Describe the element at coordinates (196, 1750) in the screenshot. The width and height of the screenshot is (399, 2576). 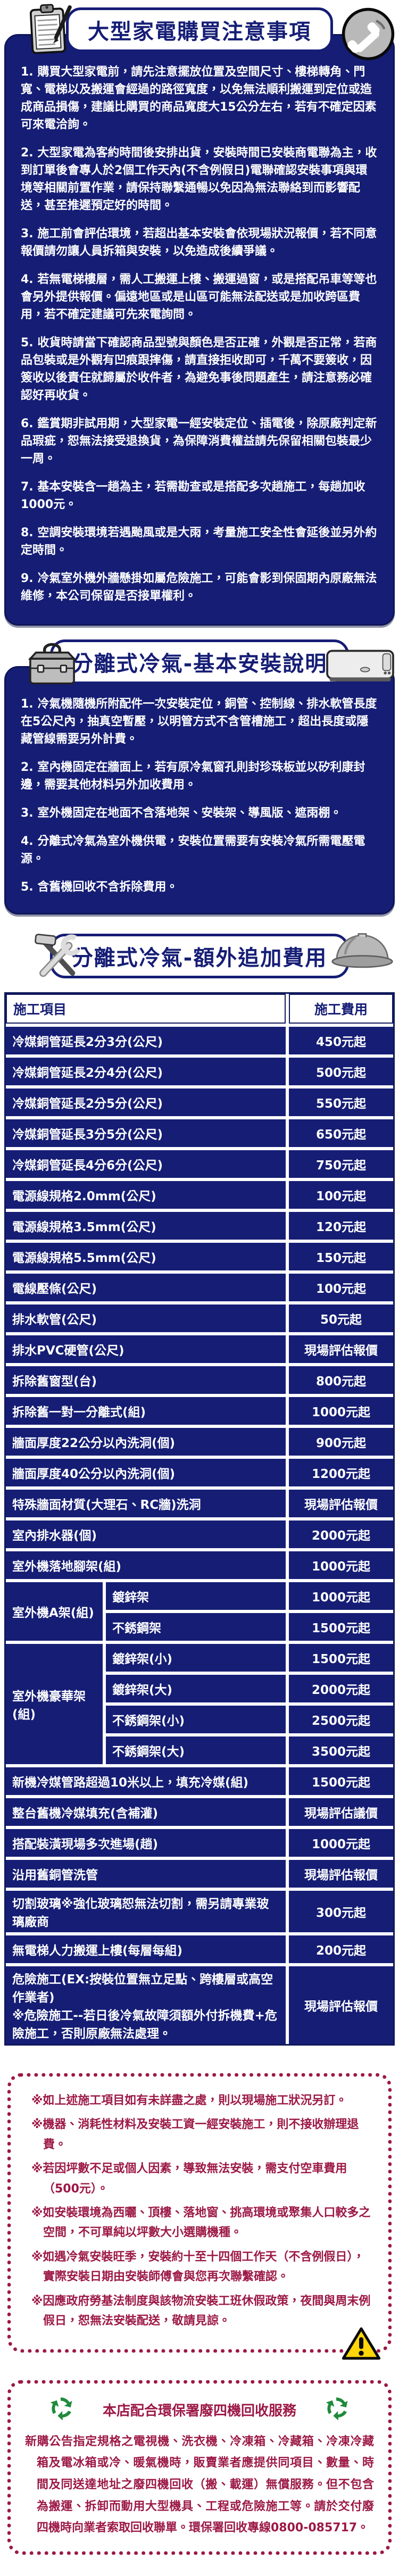
I see `fee-sub-label: 不銹鋼架(大)` at that location.